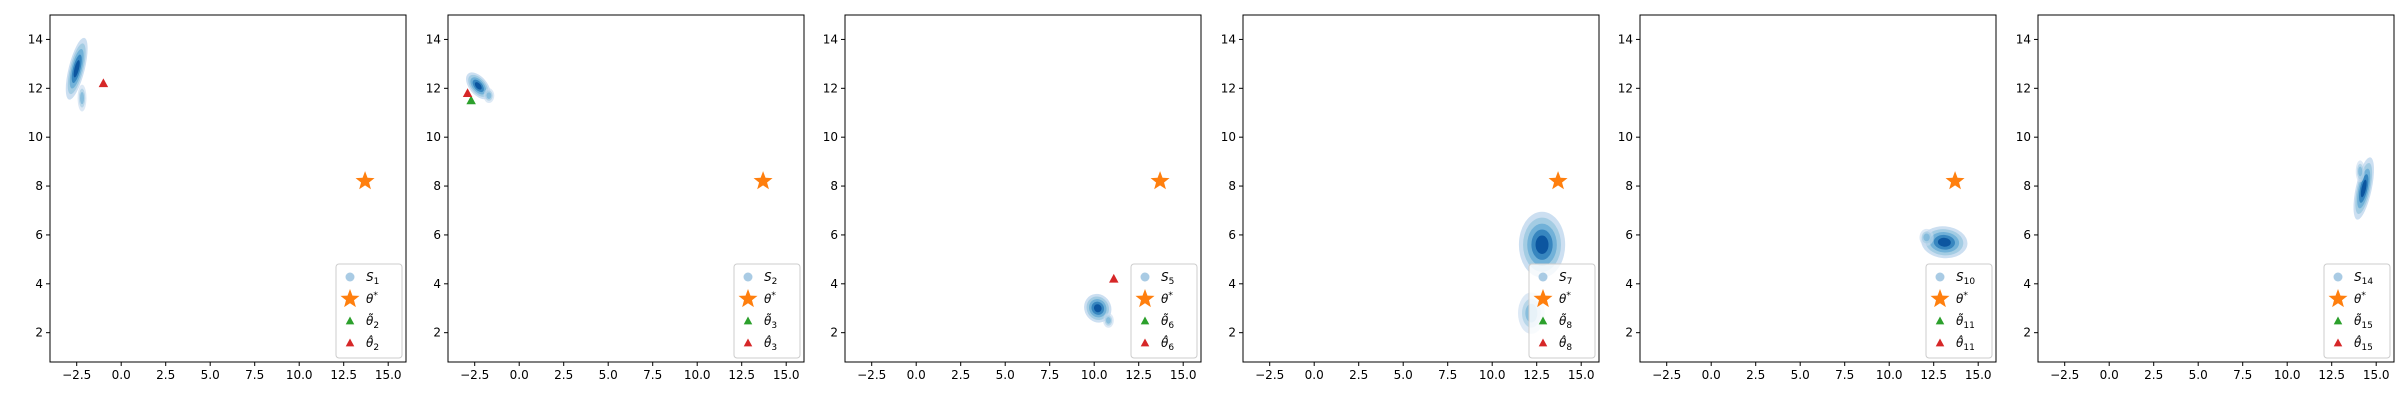  What do you see at coordinates (2363, 322) in the screenshot?
I see `legend-label: θ̃15` at bounding box center [2363, 322].